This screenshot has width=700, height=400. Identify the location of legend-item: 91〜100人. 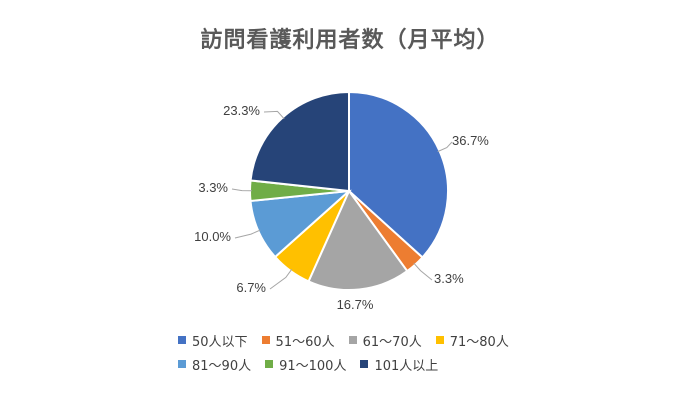
(305, 364).